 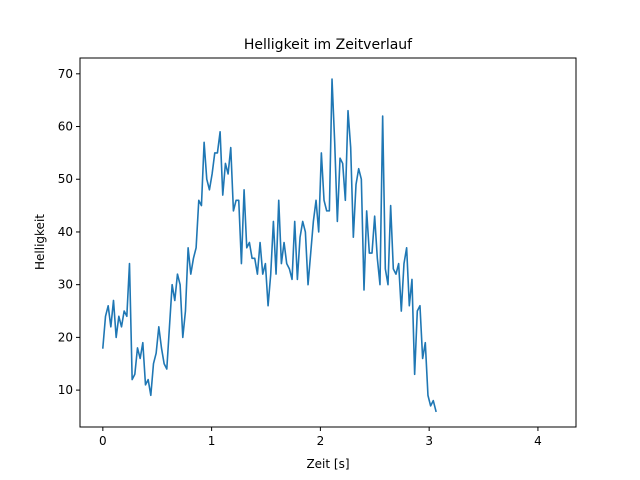 What do you see at coordinates (321, 441) in the screenshot?
I see `x-tick-label: 2` at bounding box center [321, 441].